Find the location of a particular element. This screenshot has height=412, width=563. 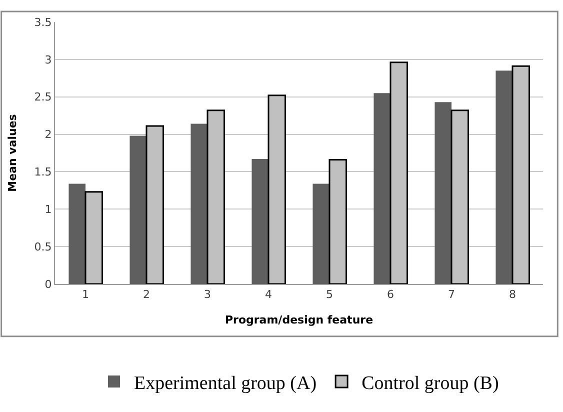

y-tick-label: 3 is located at coordinates (48, 59).